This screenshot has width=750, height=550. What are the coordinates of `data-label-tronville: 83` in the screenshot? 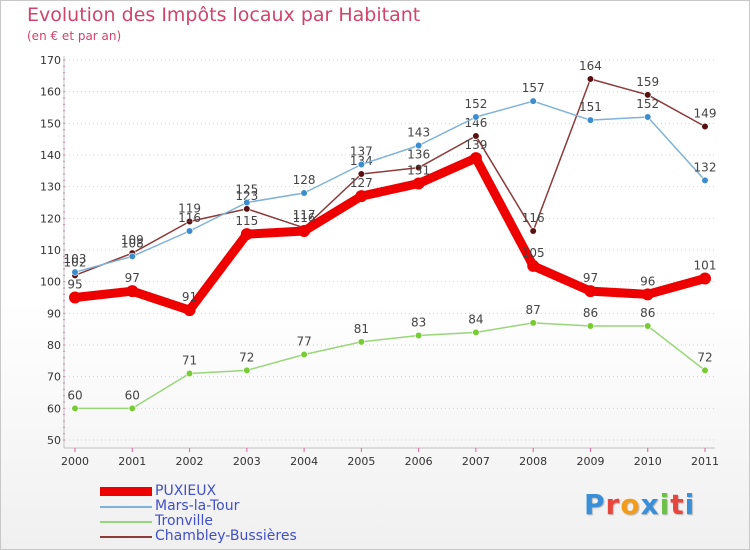 It's located at (418, 323).